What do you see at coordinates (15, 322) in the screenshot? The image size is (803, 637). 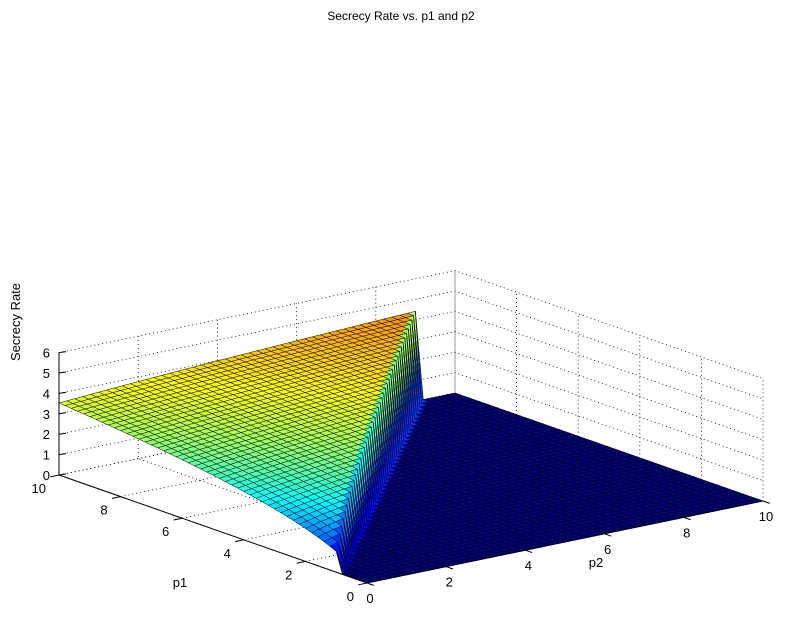 I see `z-axis-label: Secrecy Rate` at bounding box center [15, 322].